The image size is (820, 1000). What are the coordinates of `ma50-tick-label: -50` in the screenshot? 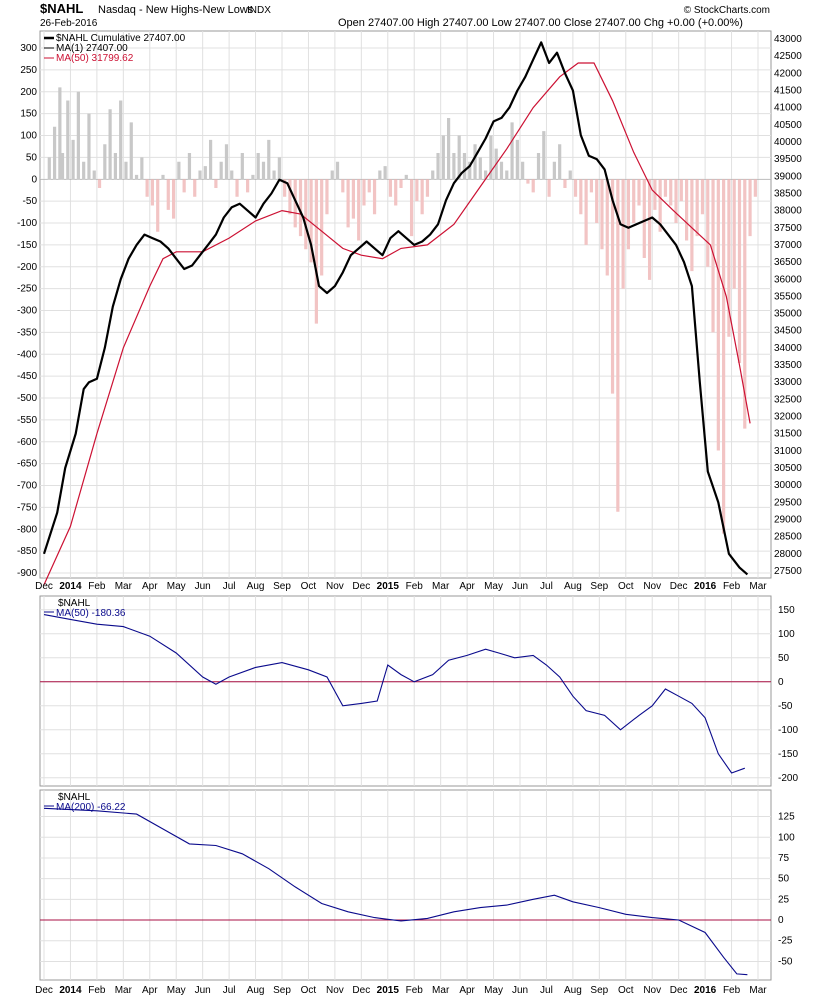 It's located at (785, 706).